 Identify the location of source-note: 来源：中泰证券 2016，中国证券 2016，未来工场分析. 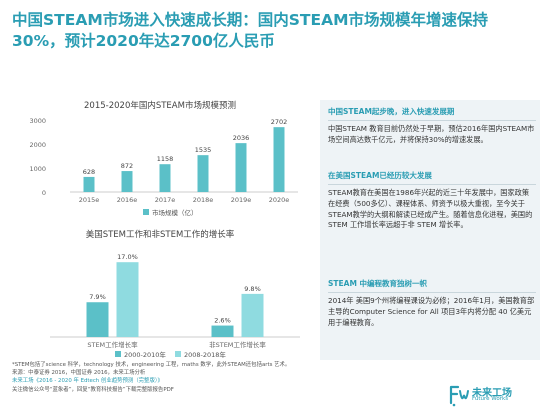
(79, 373).